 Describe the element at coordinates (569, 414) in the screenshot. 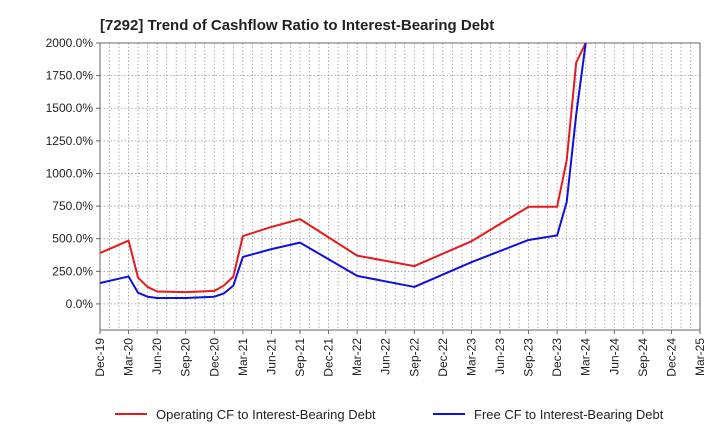

I see `legend-label-2: Free CF to Interest-Bearing Debt` at that location.